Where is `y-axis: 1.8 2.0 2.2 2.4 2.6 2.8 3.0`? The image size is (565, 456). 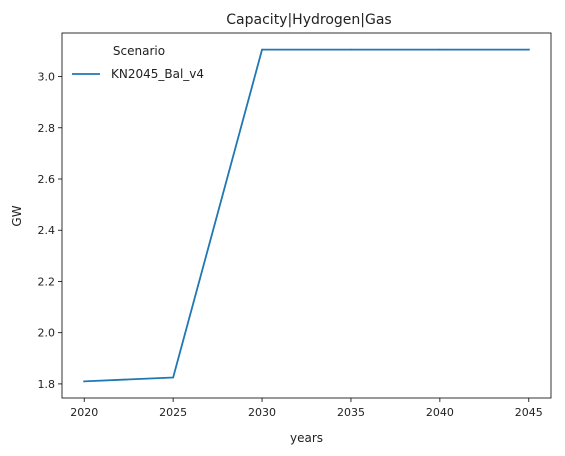 y-axis: 1.8 2.0 2.2 2.4 2.6 2.8 3.0 is located at coordinates (50, 231).